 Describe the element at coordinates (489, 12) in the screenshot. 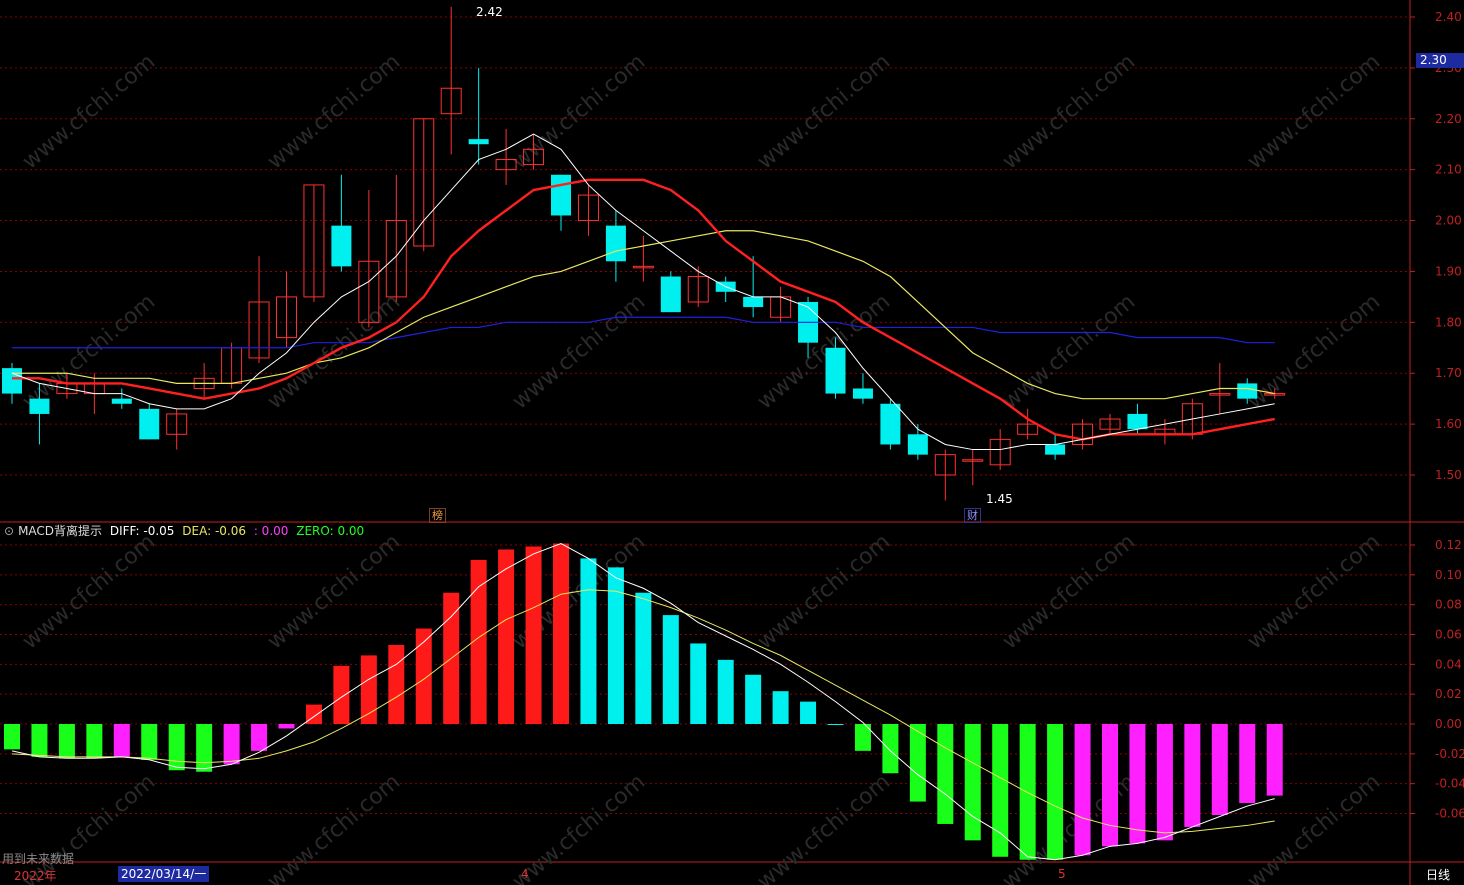

I see `high-price-label: 2.42` at that location.